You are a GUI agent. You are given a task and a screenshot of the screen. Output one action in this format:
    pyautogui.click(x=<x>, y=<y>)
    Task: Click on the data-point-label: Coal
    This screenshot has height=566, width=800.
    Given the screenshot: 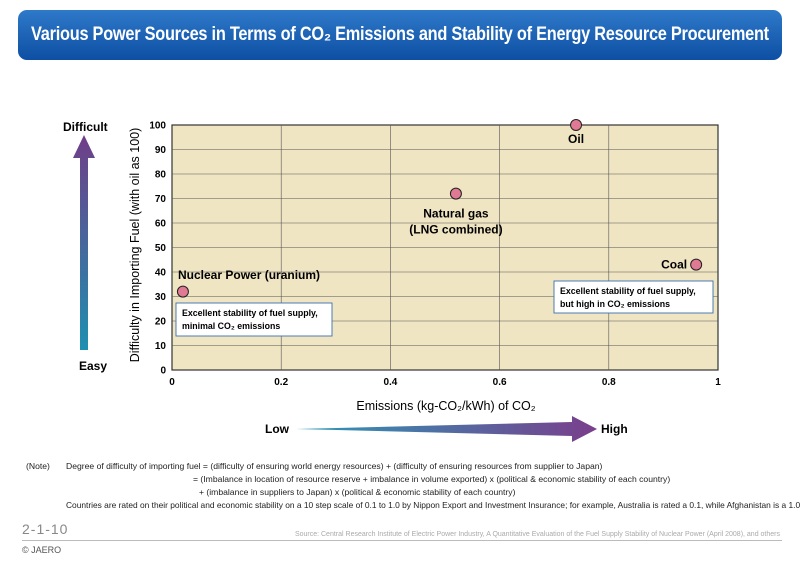 What is the action you would take?
    pyautogui.click(x=674, y=265)
    